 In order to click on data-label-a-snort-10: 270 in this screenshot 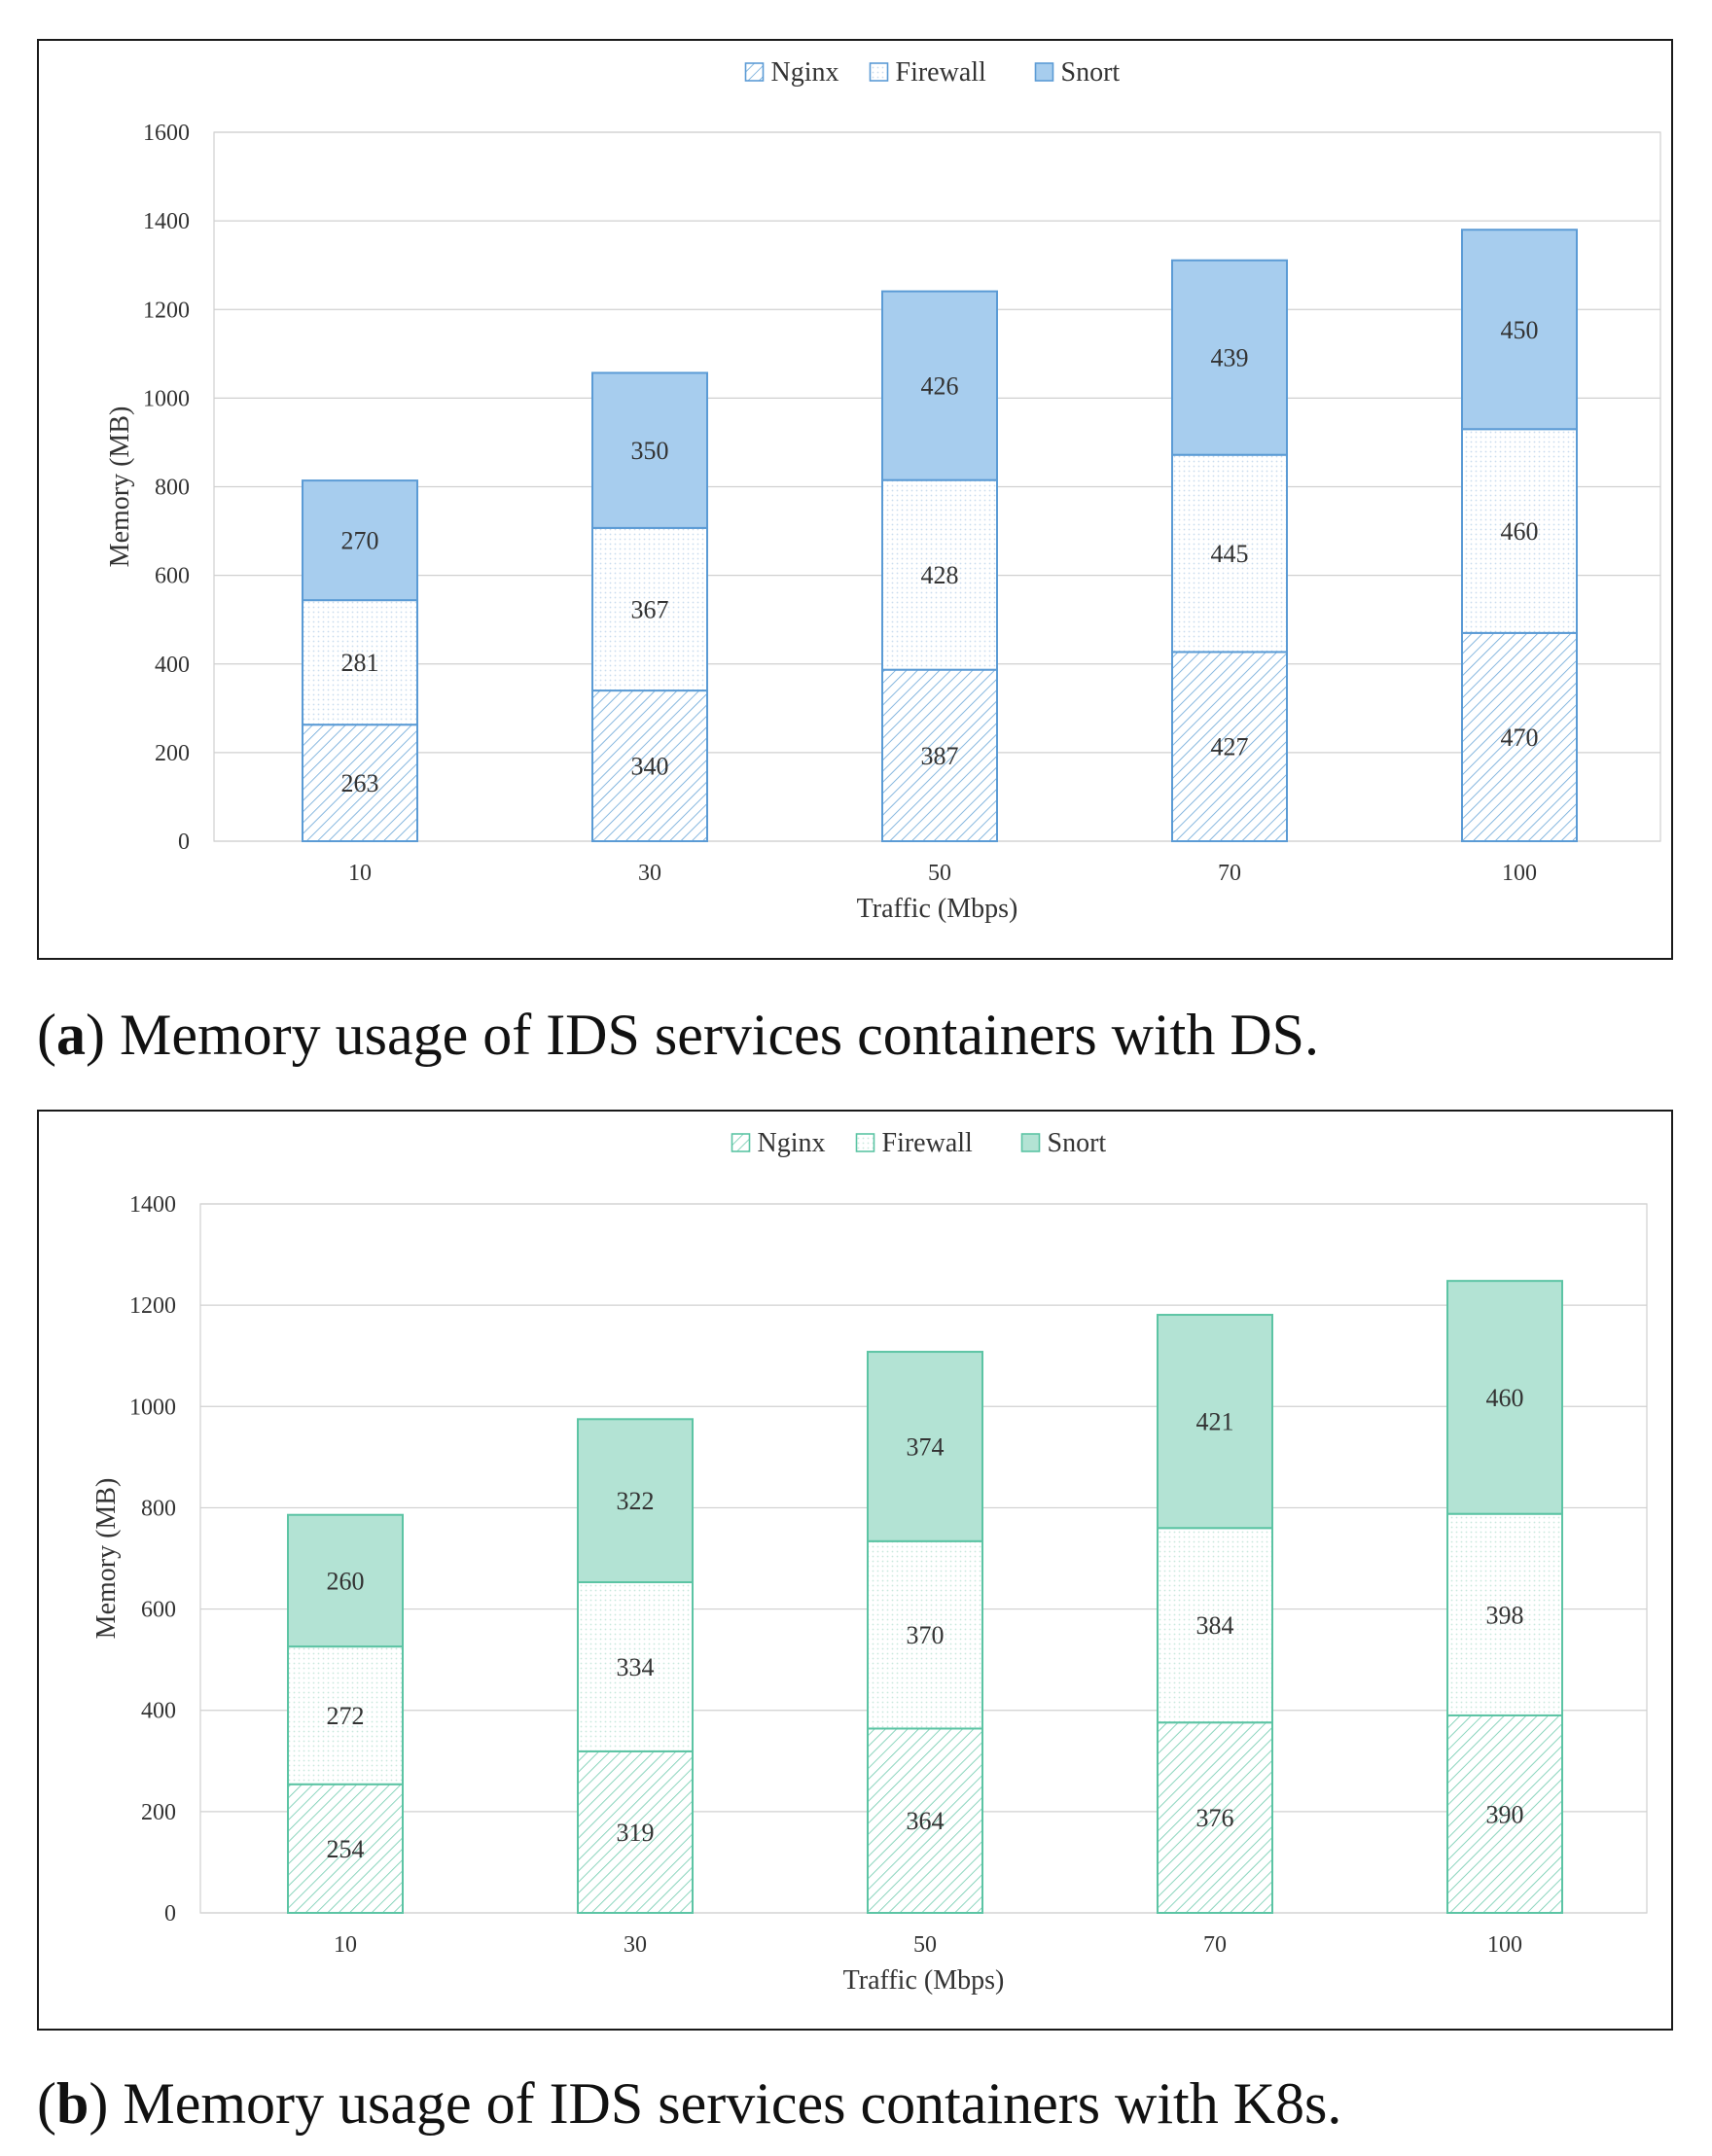, I will do `click(360, 541)`.